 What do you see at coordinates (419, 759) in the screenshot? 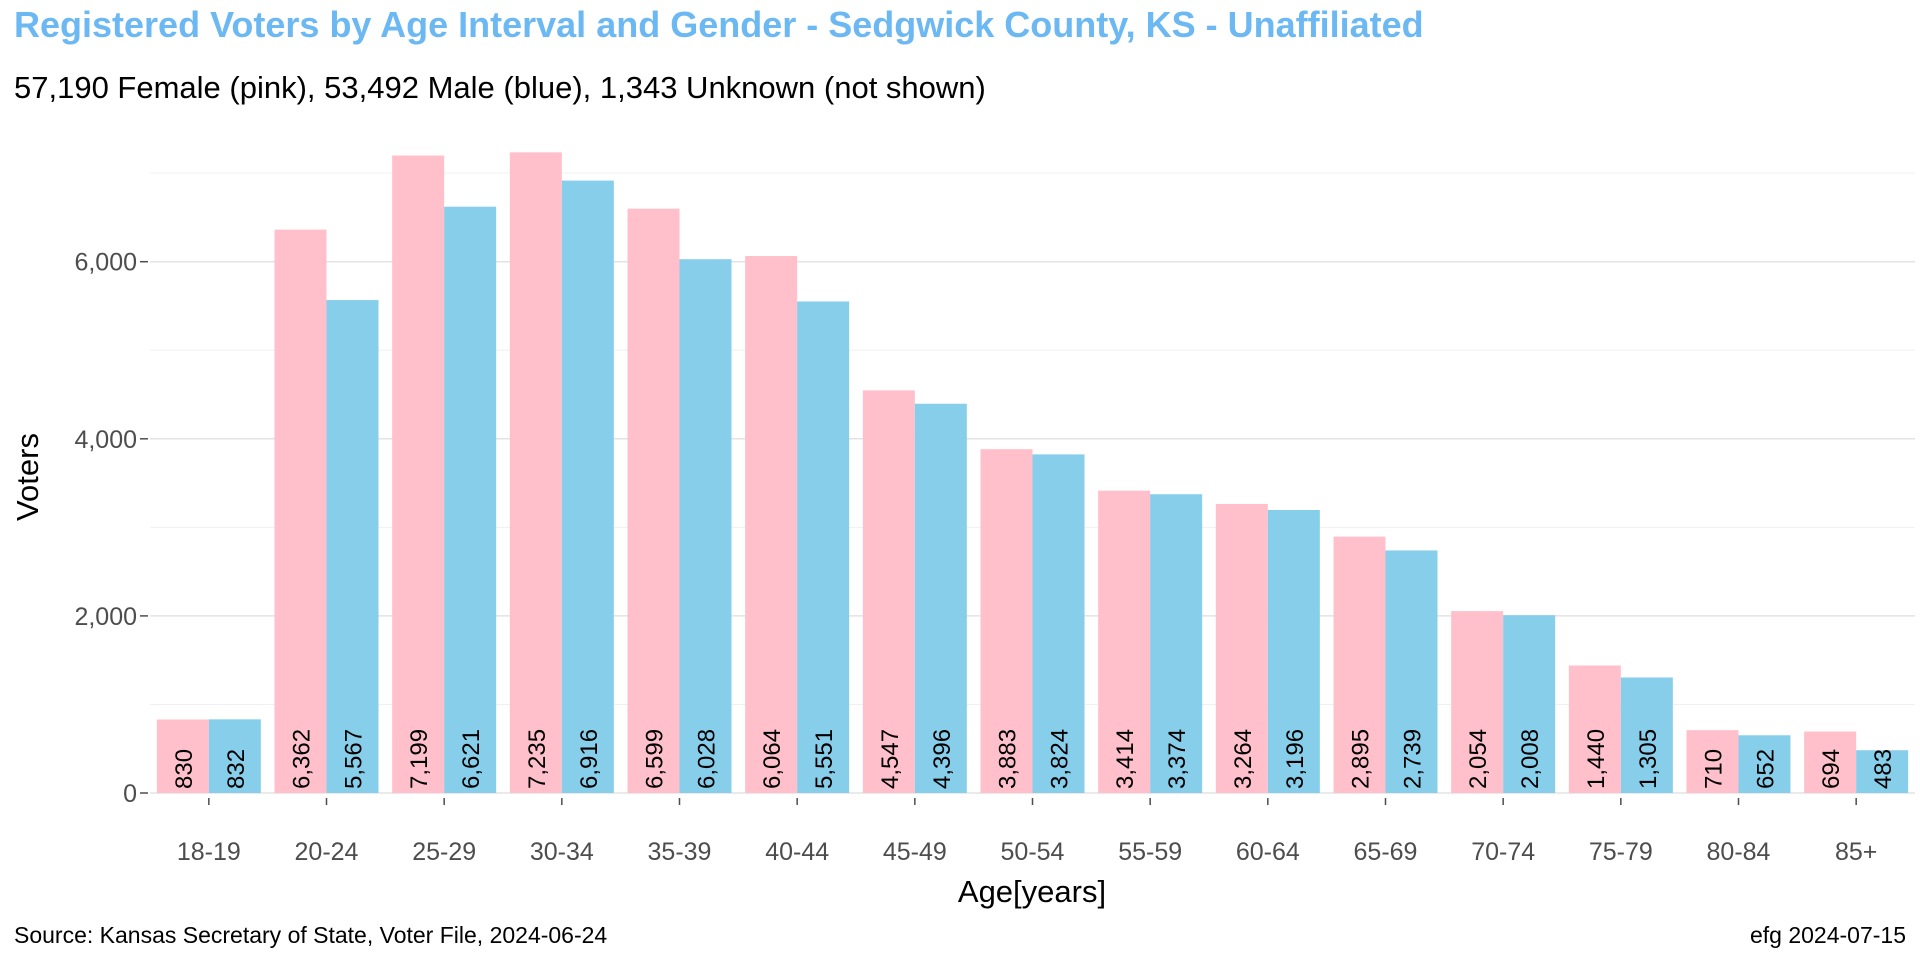
I see `female-value-label-25-29: 7,199` at bounding box center [419, 759].